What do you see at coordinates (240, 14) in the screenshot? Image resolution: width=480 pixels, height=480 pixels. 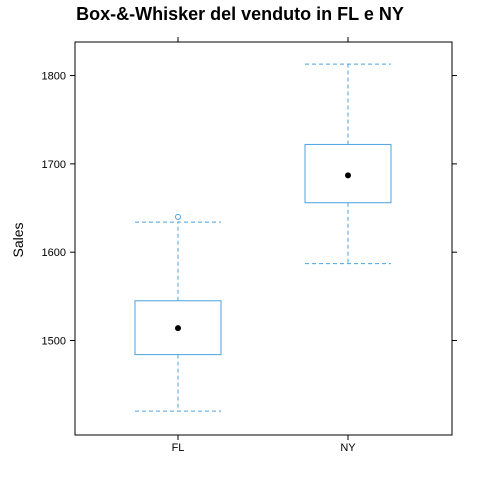 I see `chart-title: Box-&-Whisker del venduto in FL e NY` at bounding box center [240, 14].